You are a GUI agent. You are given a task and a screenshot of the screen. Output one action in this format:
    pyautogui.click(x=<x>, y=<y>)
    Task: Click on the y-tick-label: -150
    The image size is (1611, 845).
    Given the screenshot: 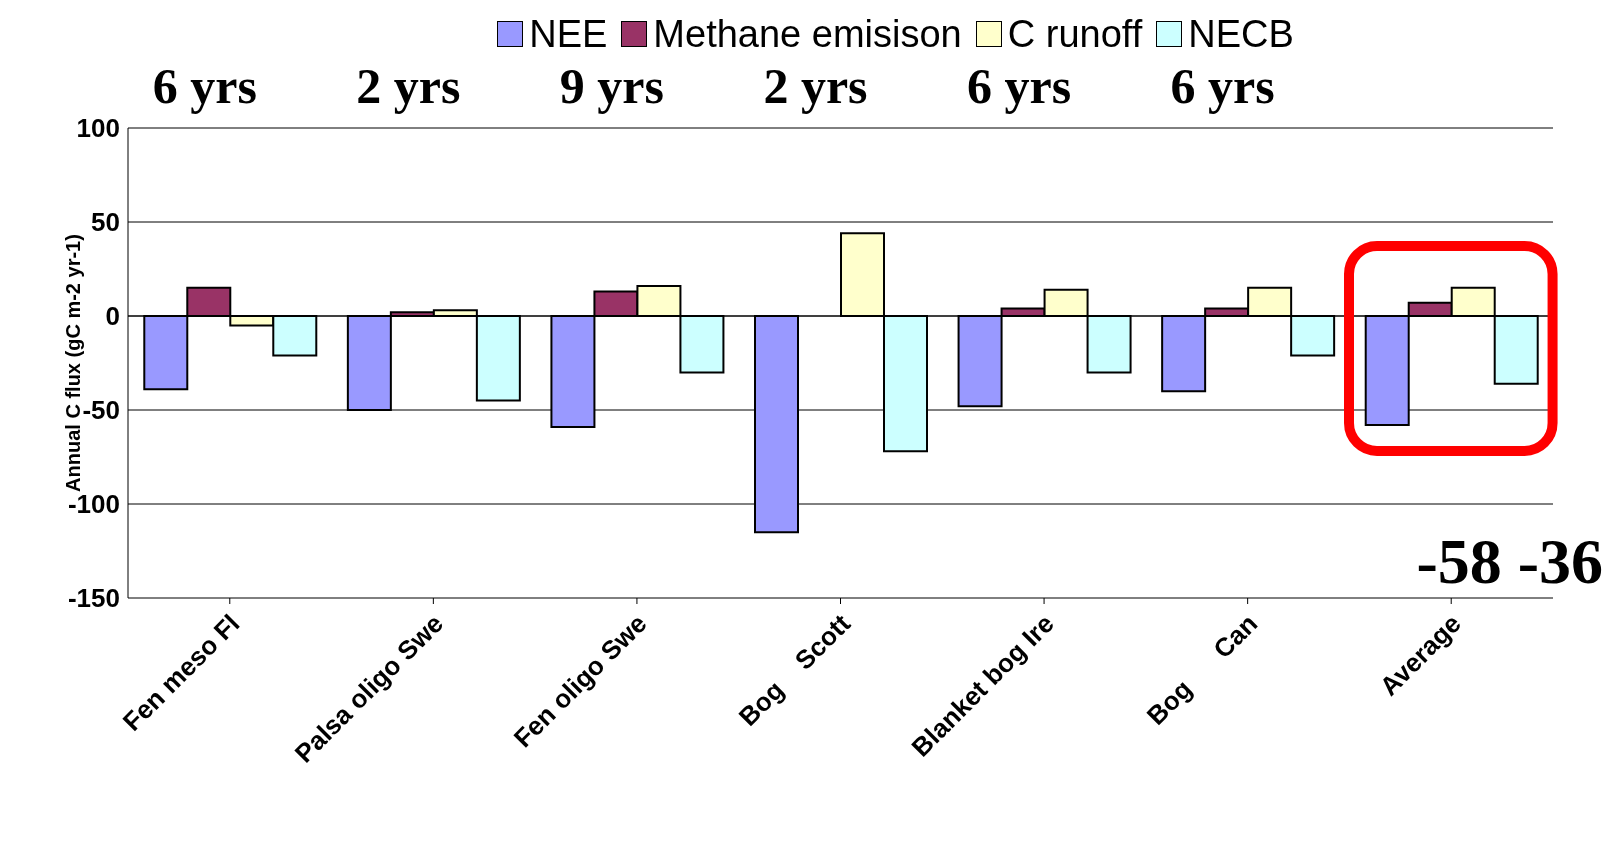 What is the action you would take?
    pyautogui.click(x=93, y=598)
    